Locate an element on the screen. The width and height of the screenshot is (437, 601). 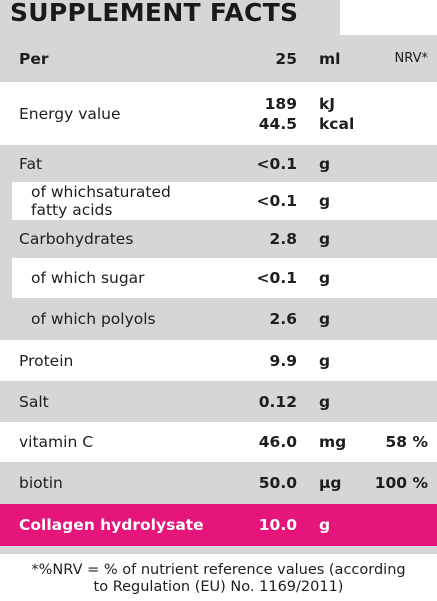
nutrient-name: of which sugar is located at coordinates (88, 278).